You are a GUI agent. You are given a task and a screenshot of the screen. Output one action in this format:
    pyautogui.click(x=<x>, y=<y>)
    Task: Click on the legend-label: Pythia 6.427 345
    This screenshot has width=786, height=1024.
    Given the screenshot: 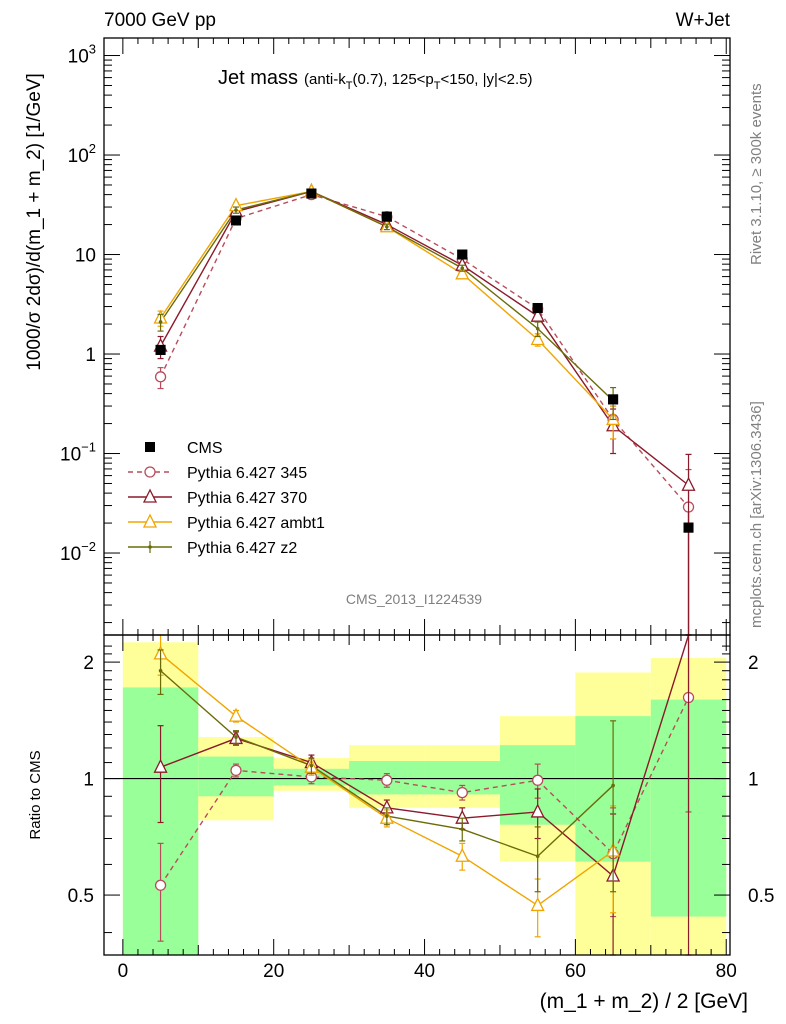 What is the action you would take?
    pyautogui.click(x=247, y=473)
    